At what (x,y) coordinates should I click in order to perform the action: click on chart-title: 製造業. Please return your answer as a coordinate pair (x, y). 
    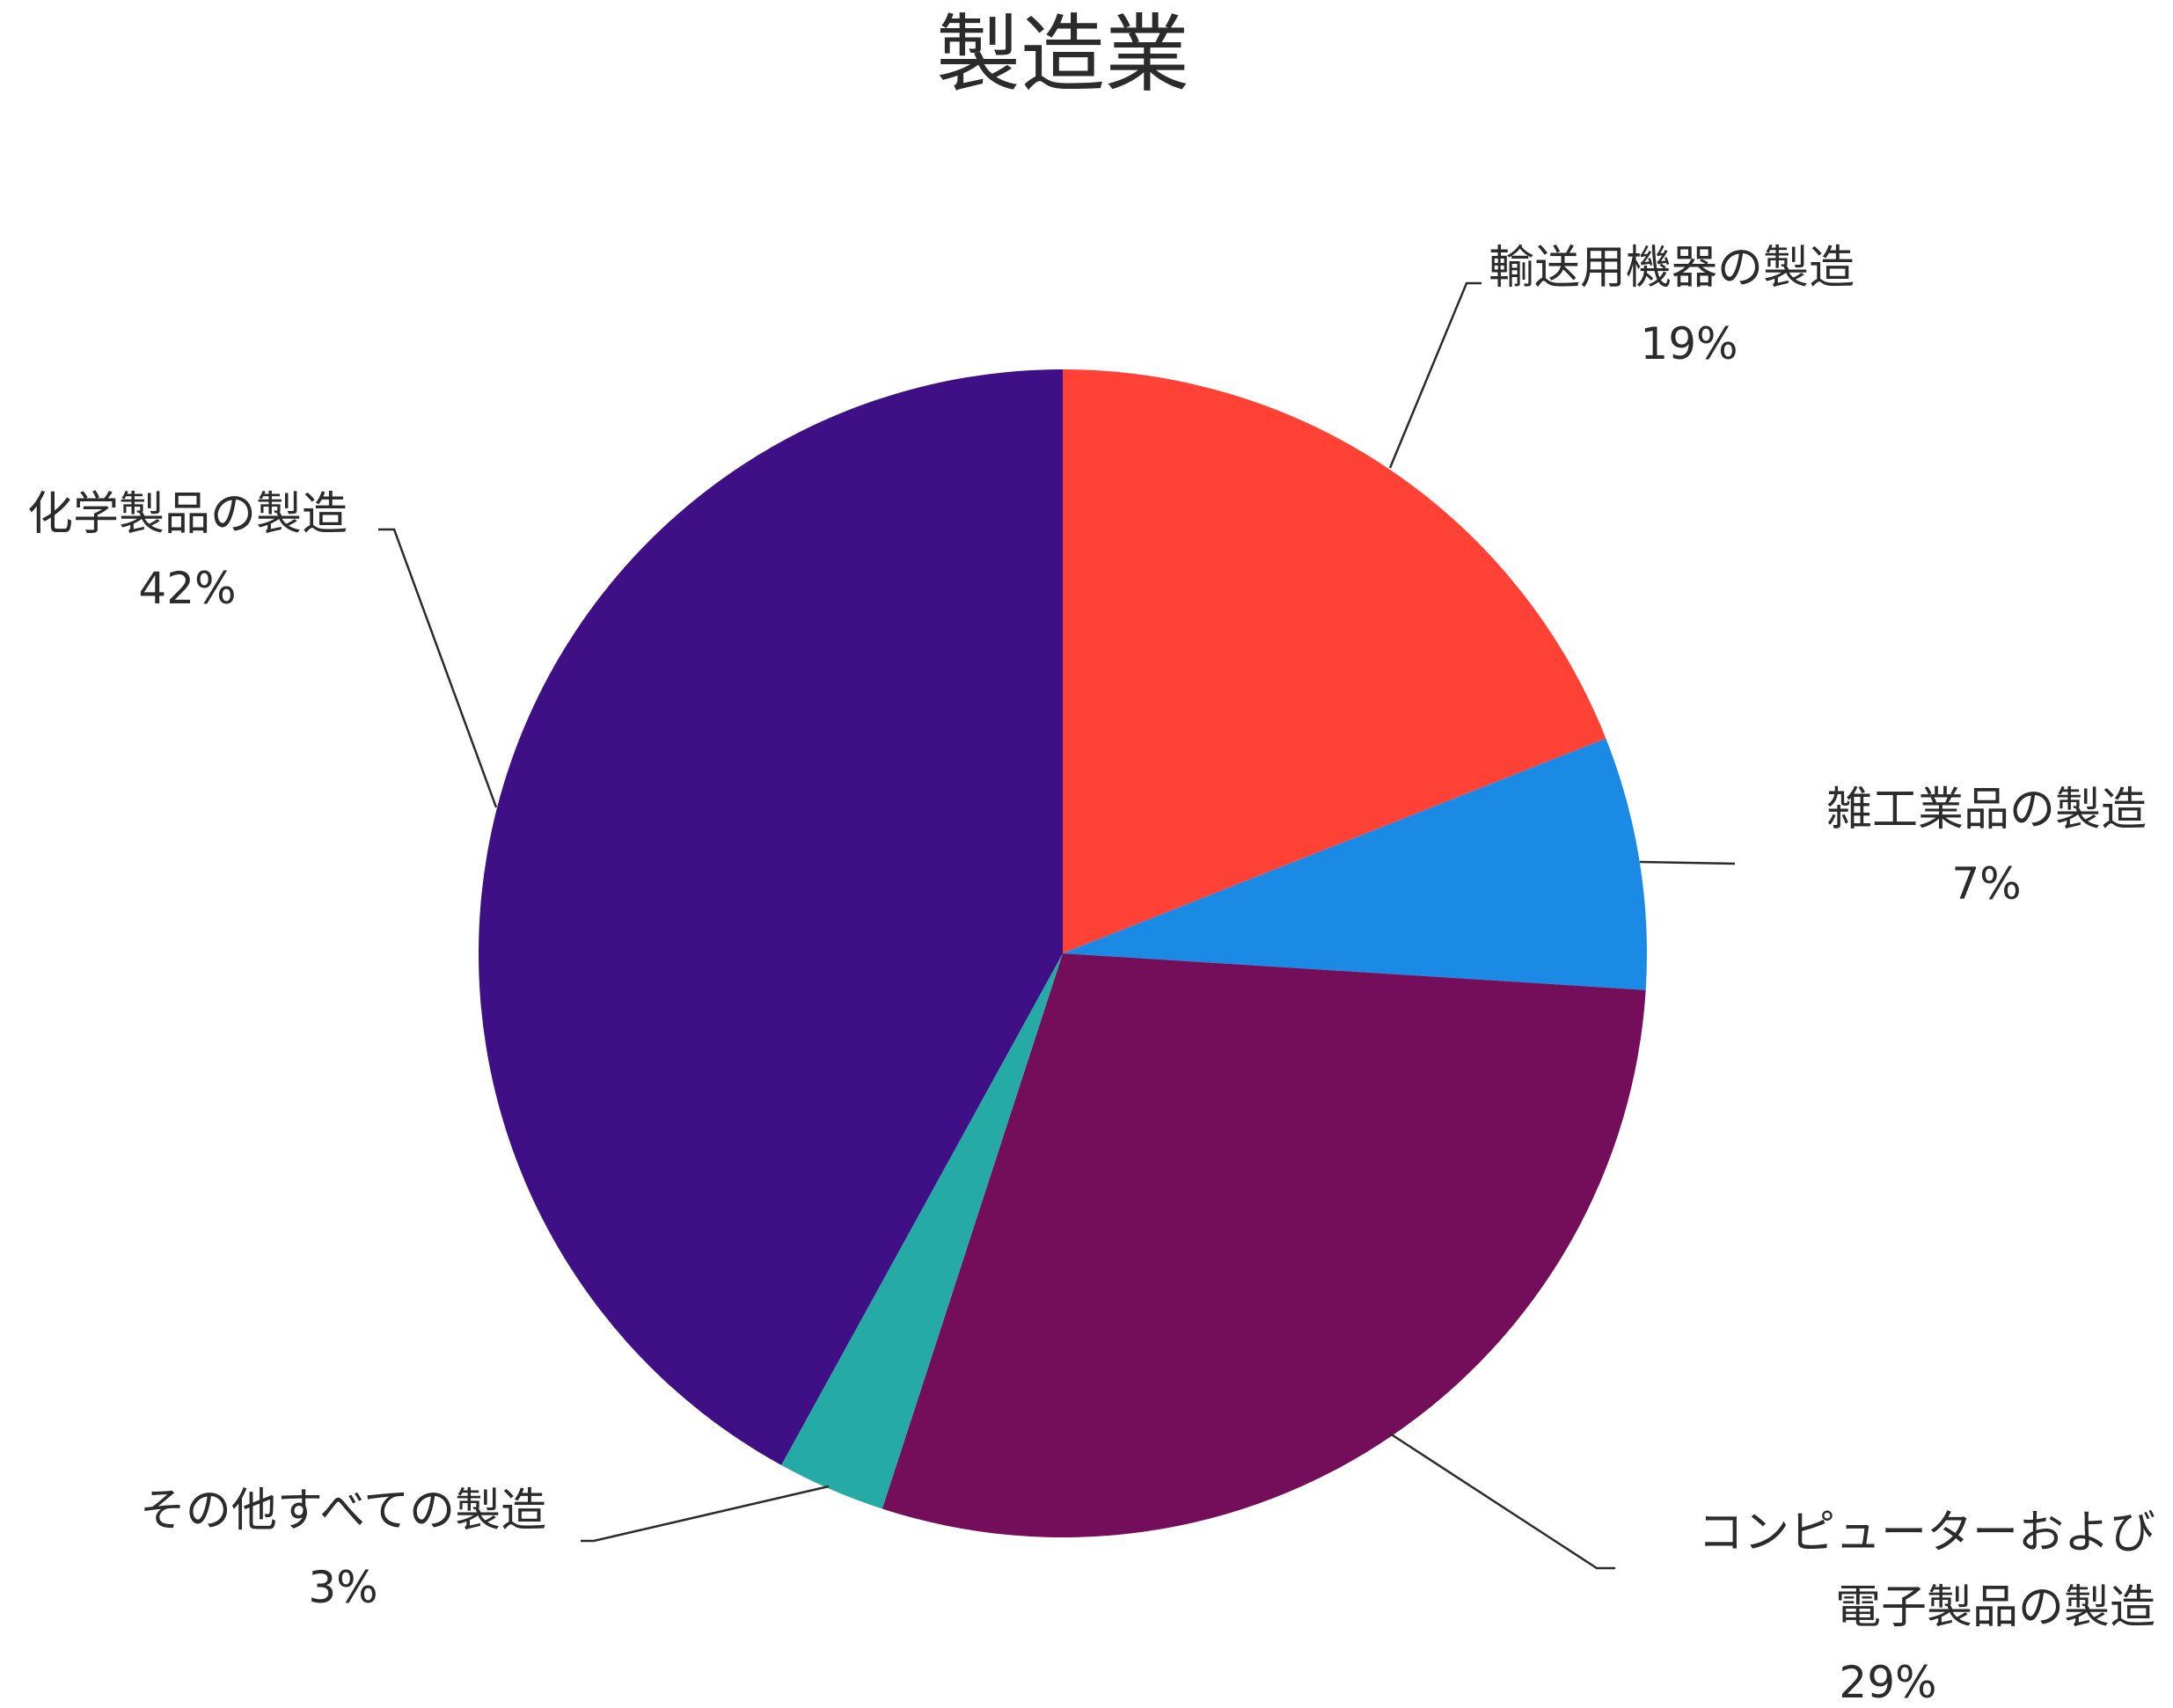
    Looking at the image, I should click on (1062, 55).